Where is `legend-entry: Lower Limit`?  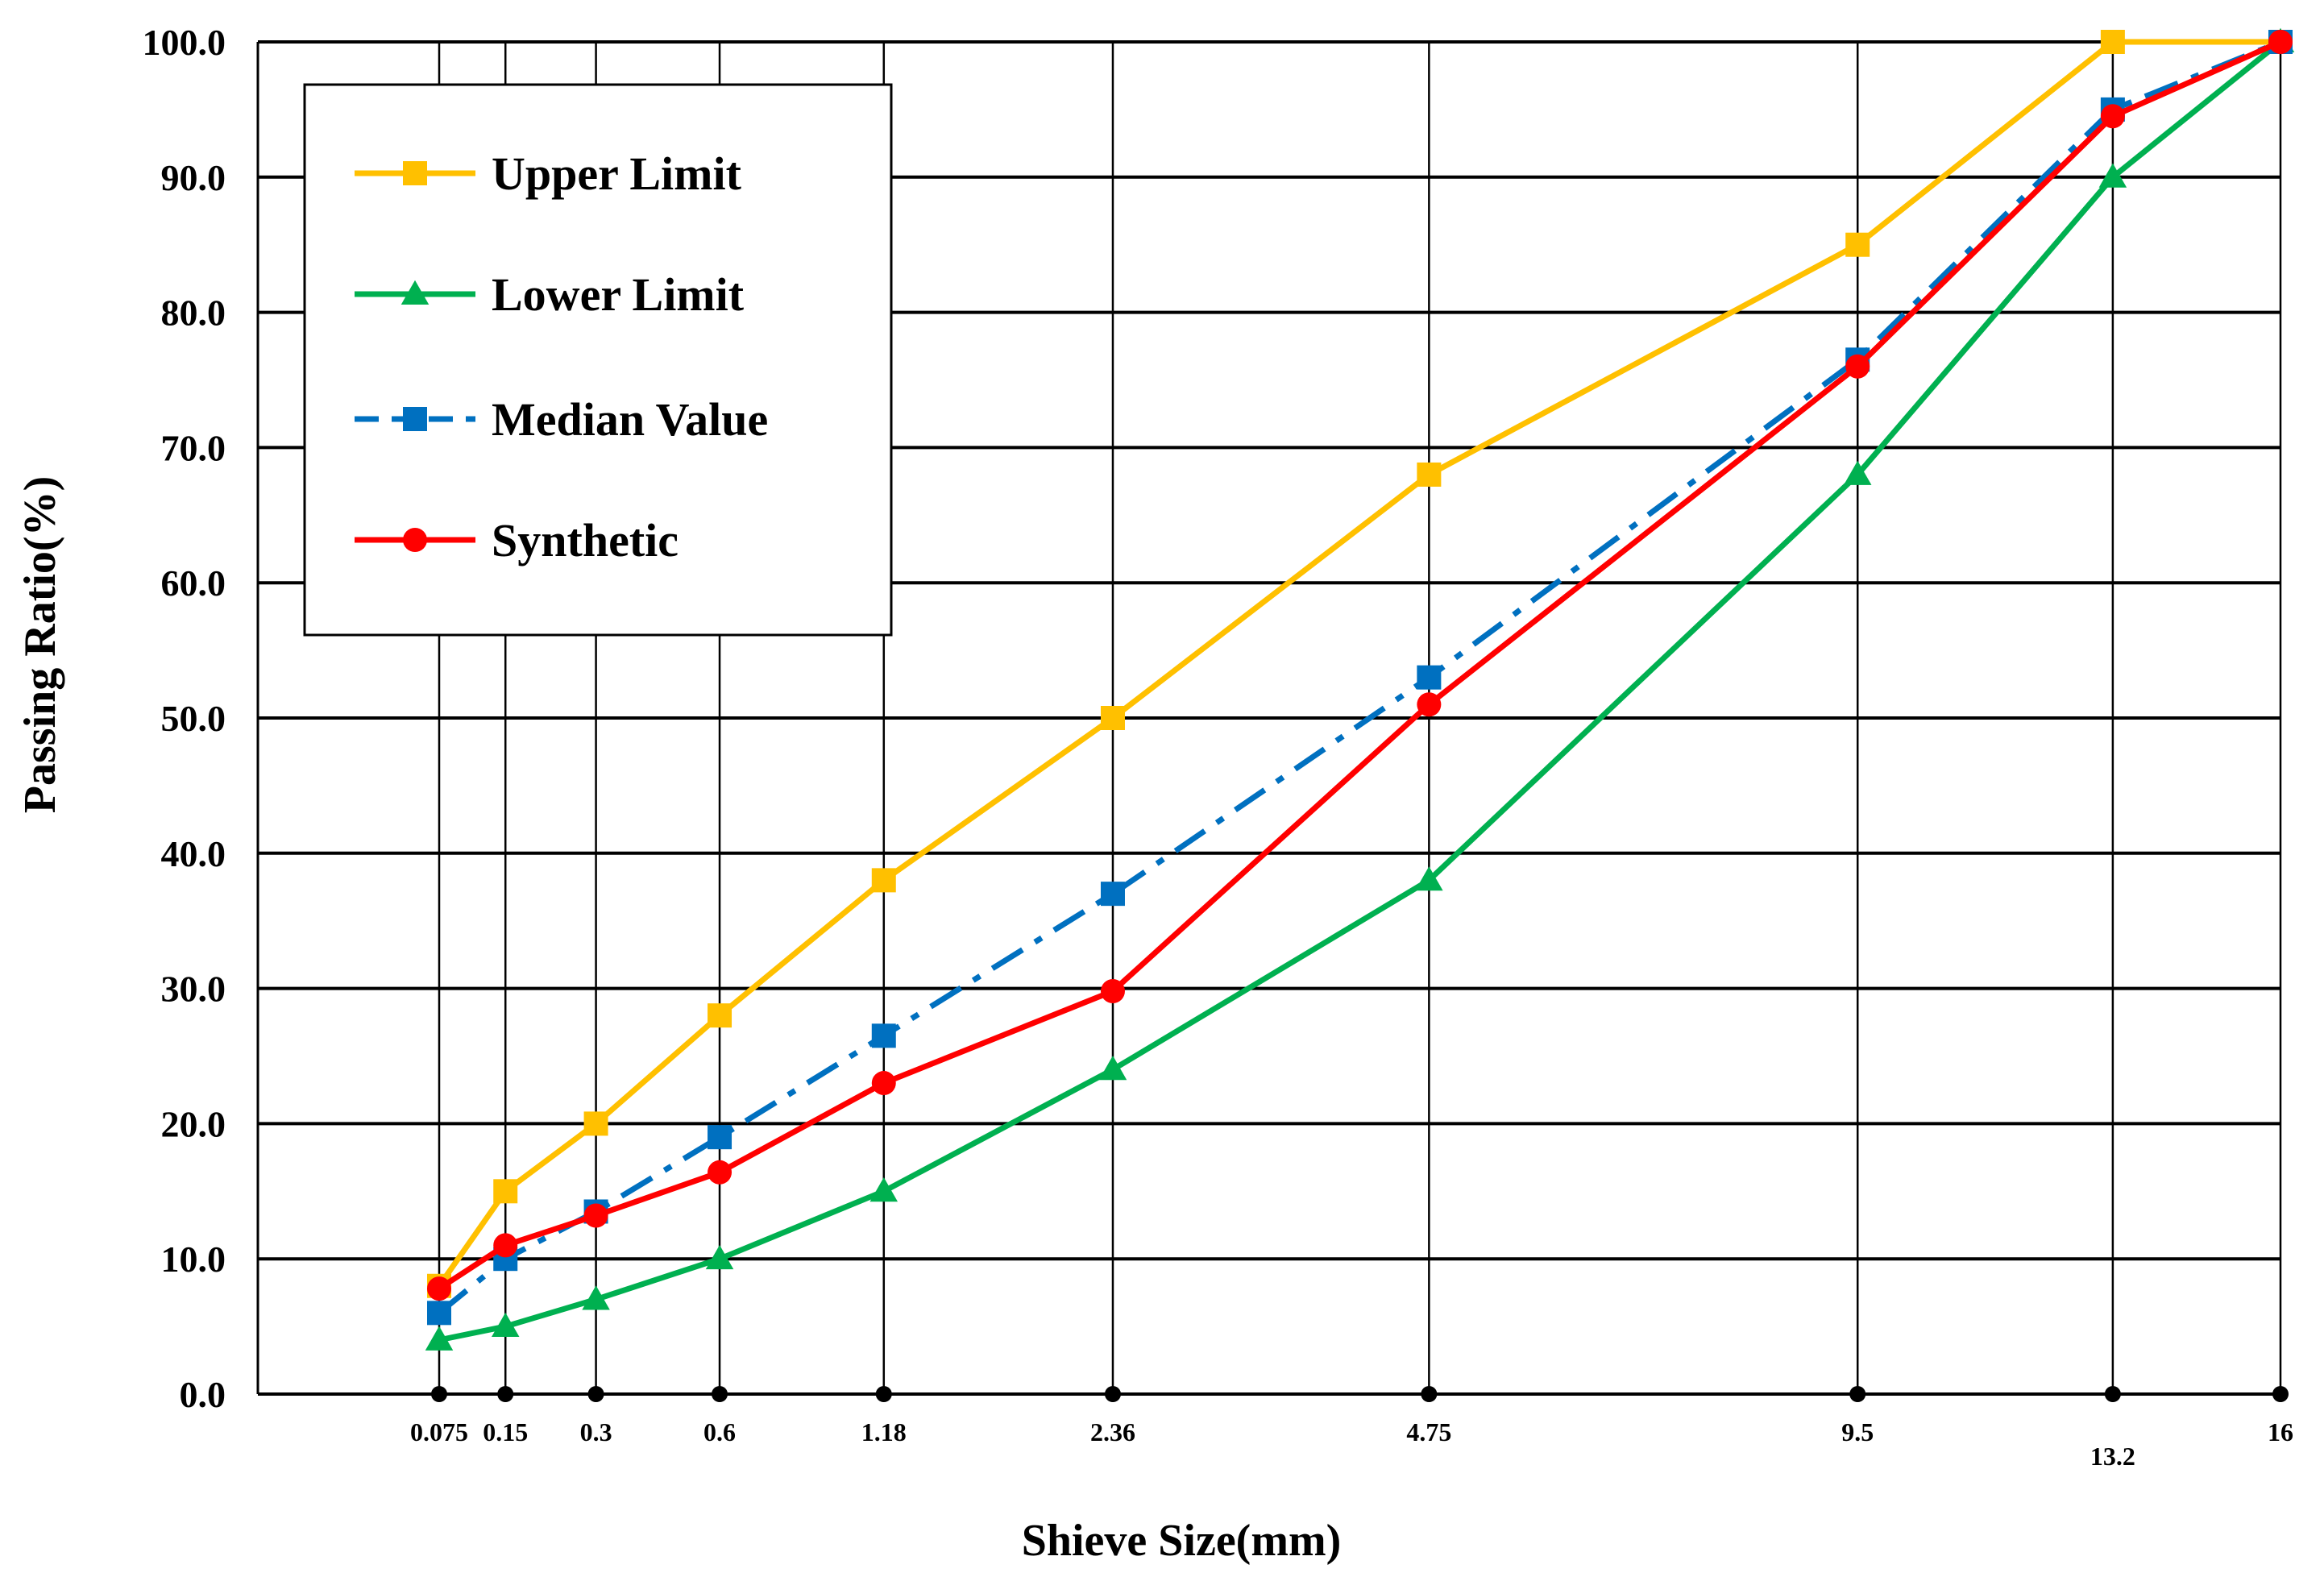 legend-entry: Lower Limit is located at coordinates (550, 294).